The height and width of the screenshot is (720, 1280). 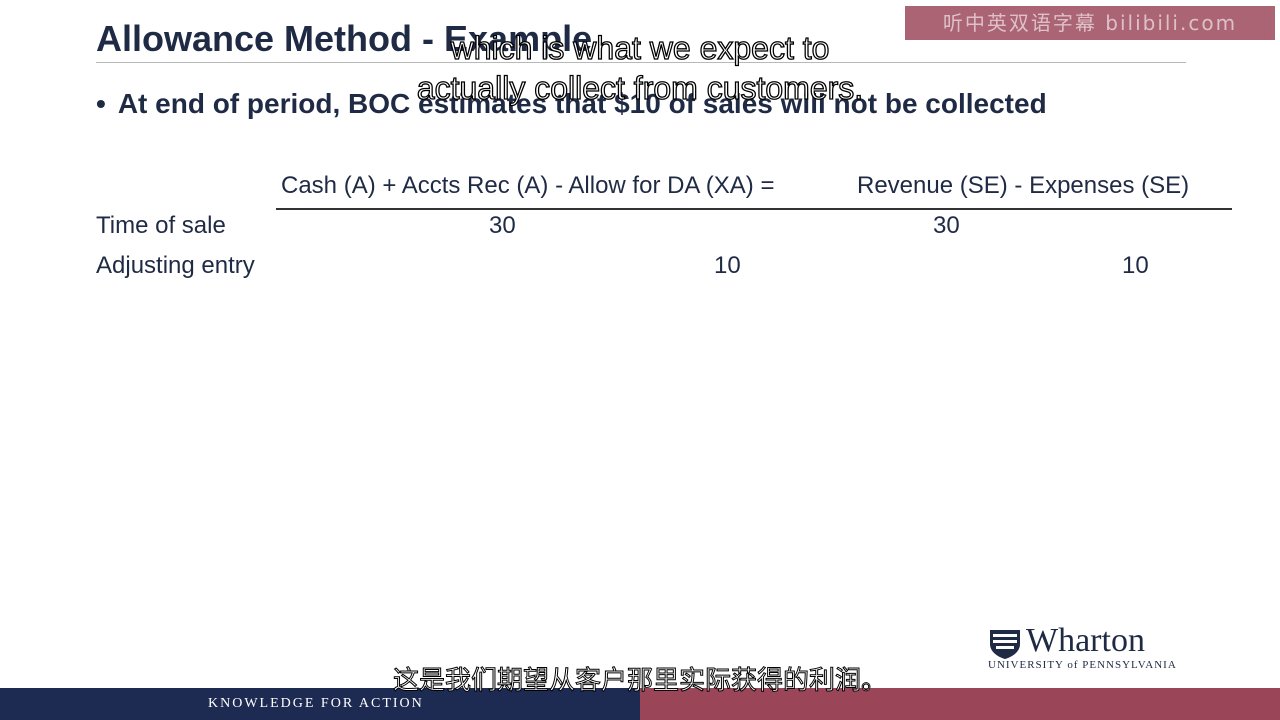 I want to click on cell-allow-da: 10, so click(x=727, y=265).